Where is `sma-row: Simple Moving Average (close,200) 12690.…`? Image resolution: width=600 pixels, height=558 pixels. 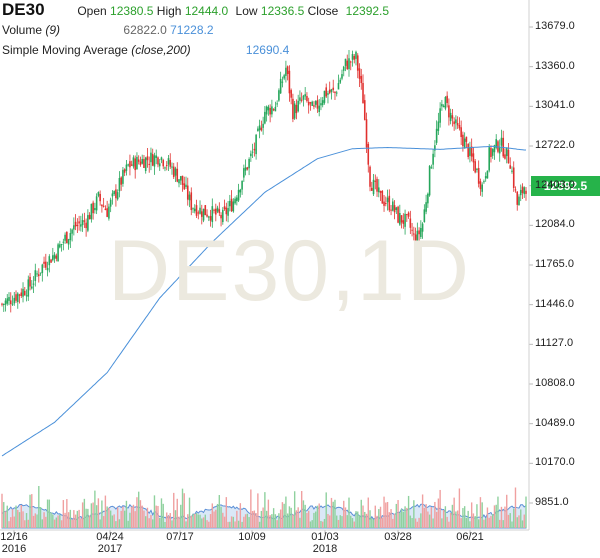 sma-row: Simple Moving Average (close,200) 12690.… is located at coordinates (195, 50).